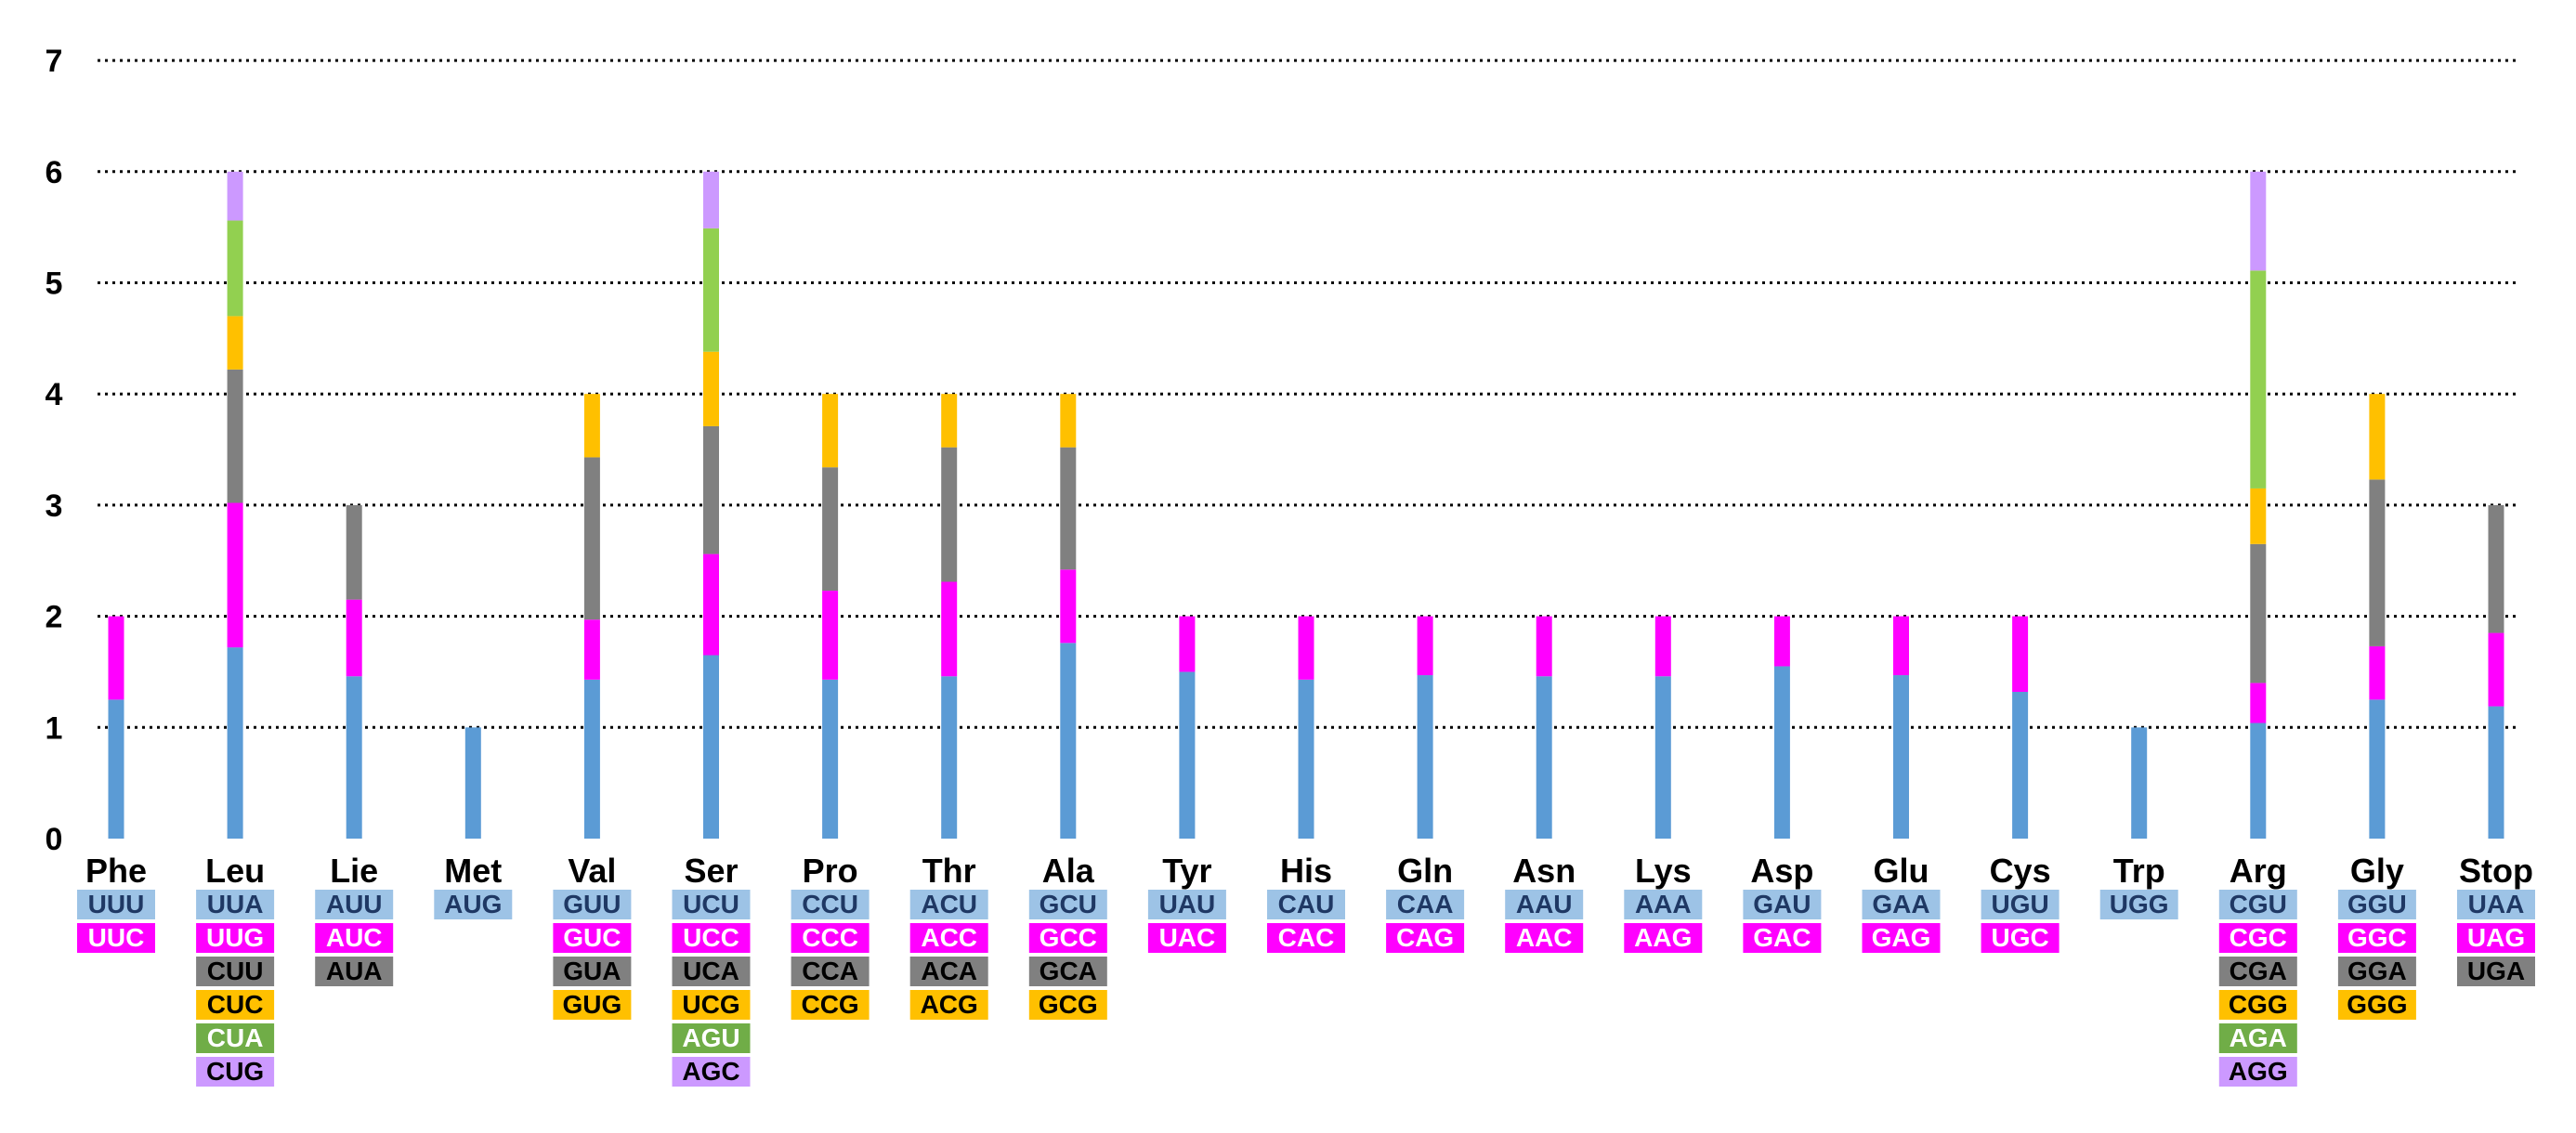 The height and width of the screenshot is (1133, 2576). Describe the element at coordinates (2496, 772) in the screenshot. I see `bar-segment-UAA` at that location.